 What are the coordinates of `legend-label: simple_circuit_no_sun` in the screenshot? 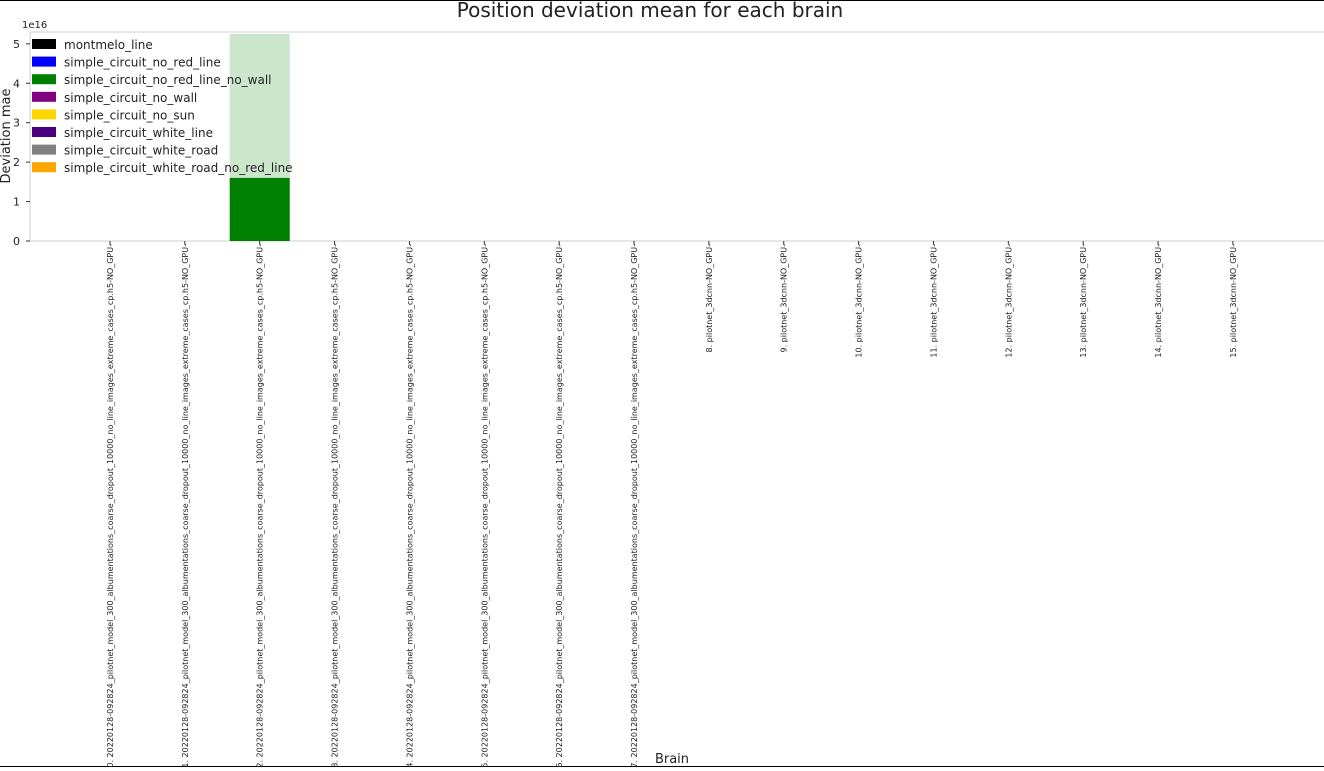 It's located at (129, 115).